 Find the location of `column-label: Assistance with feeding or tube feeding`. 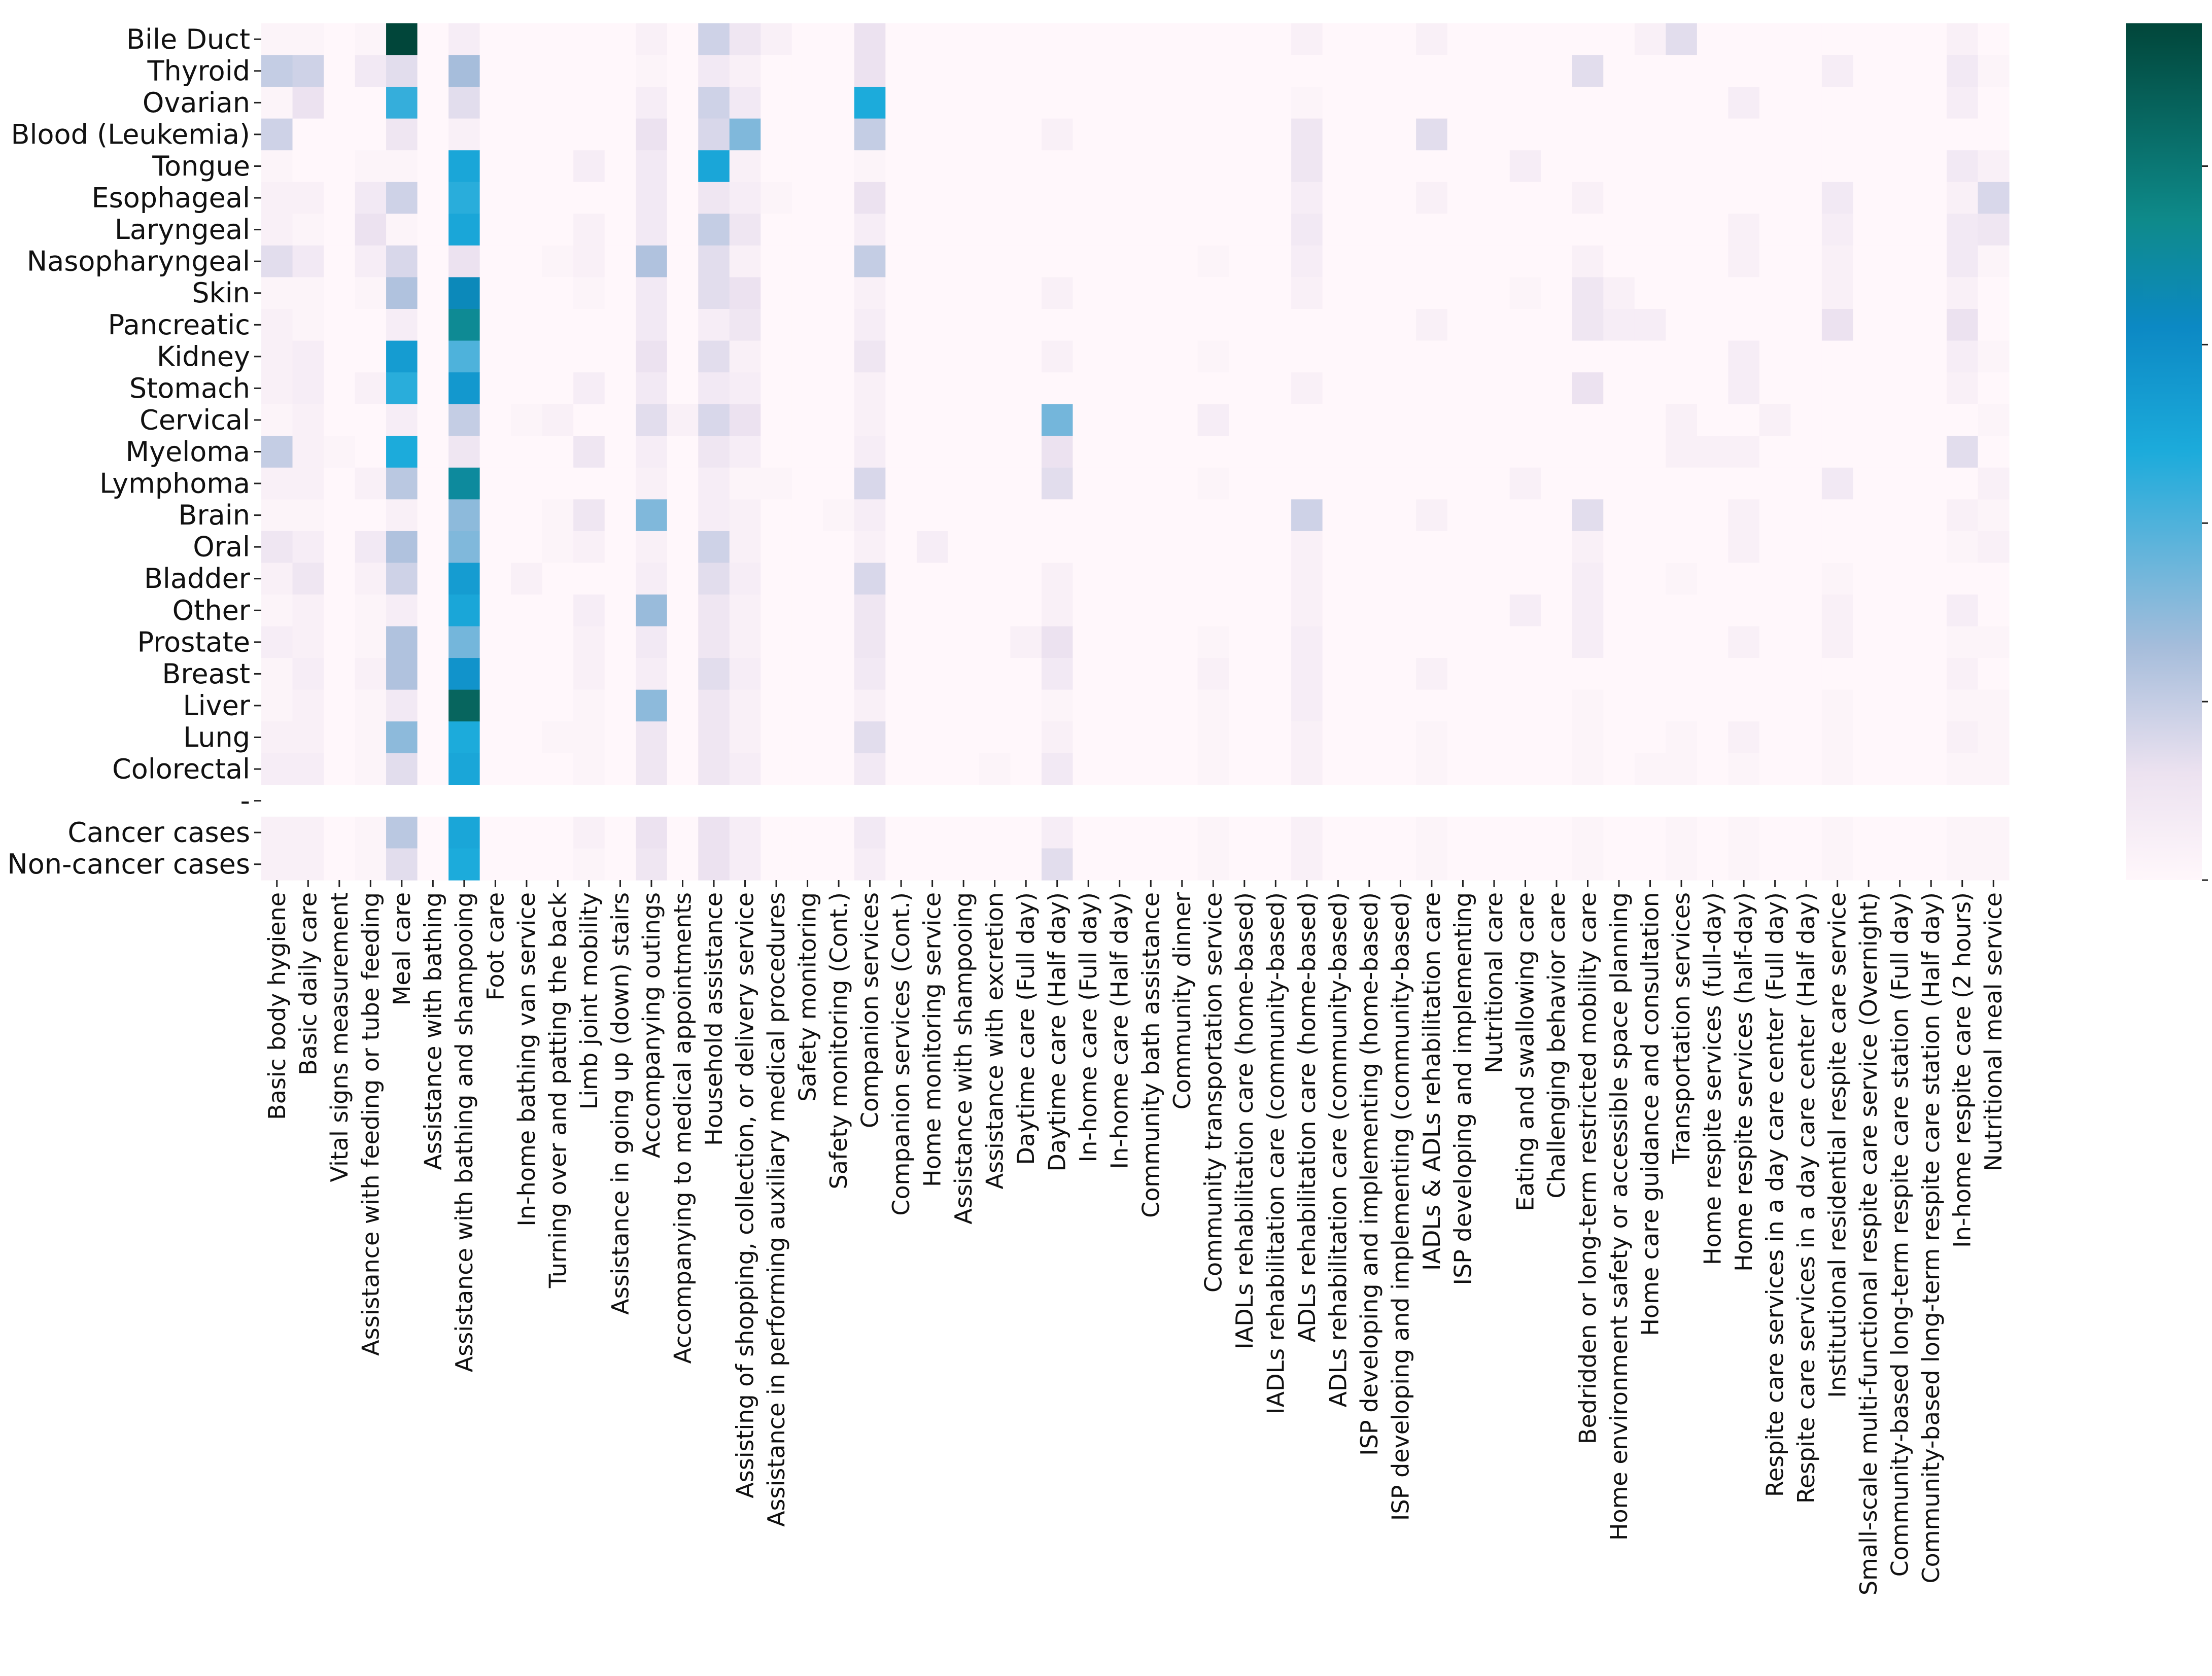

column-label: Assistance with feeding or tube feeding is located at coordinates (370, 1124).